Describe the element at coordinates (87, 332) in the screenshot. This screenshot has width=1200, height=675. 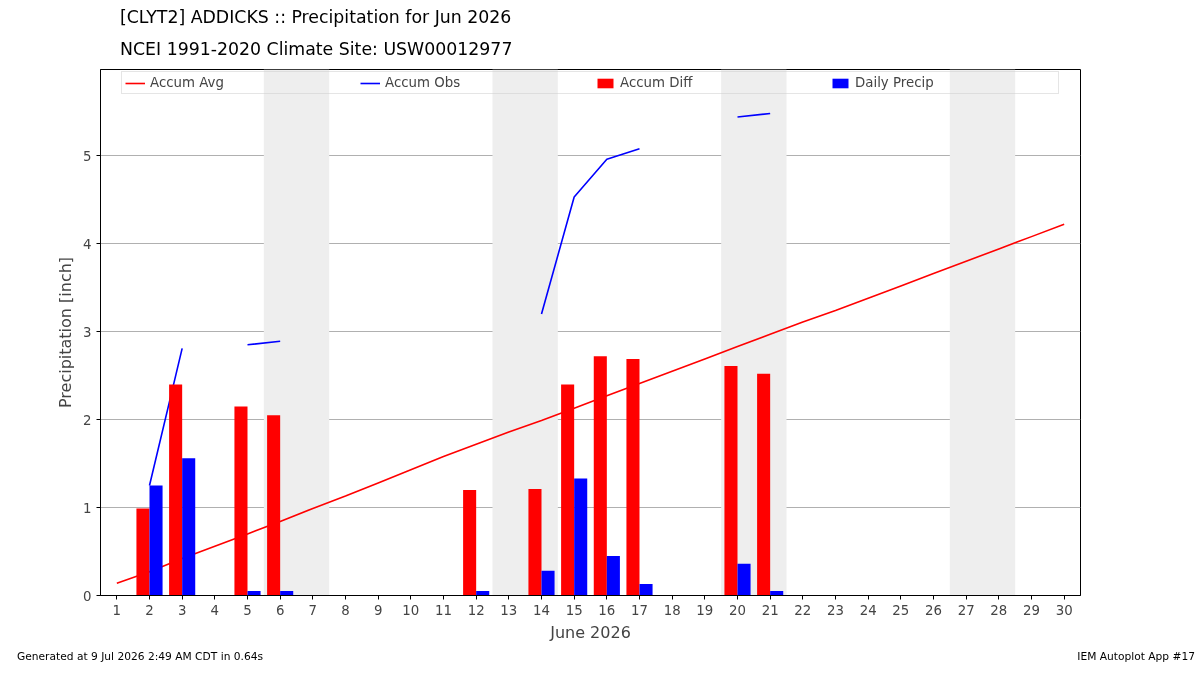
I see `y-tick-label: 3` at that location.